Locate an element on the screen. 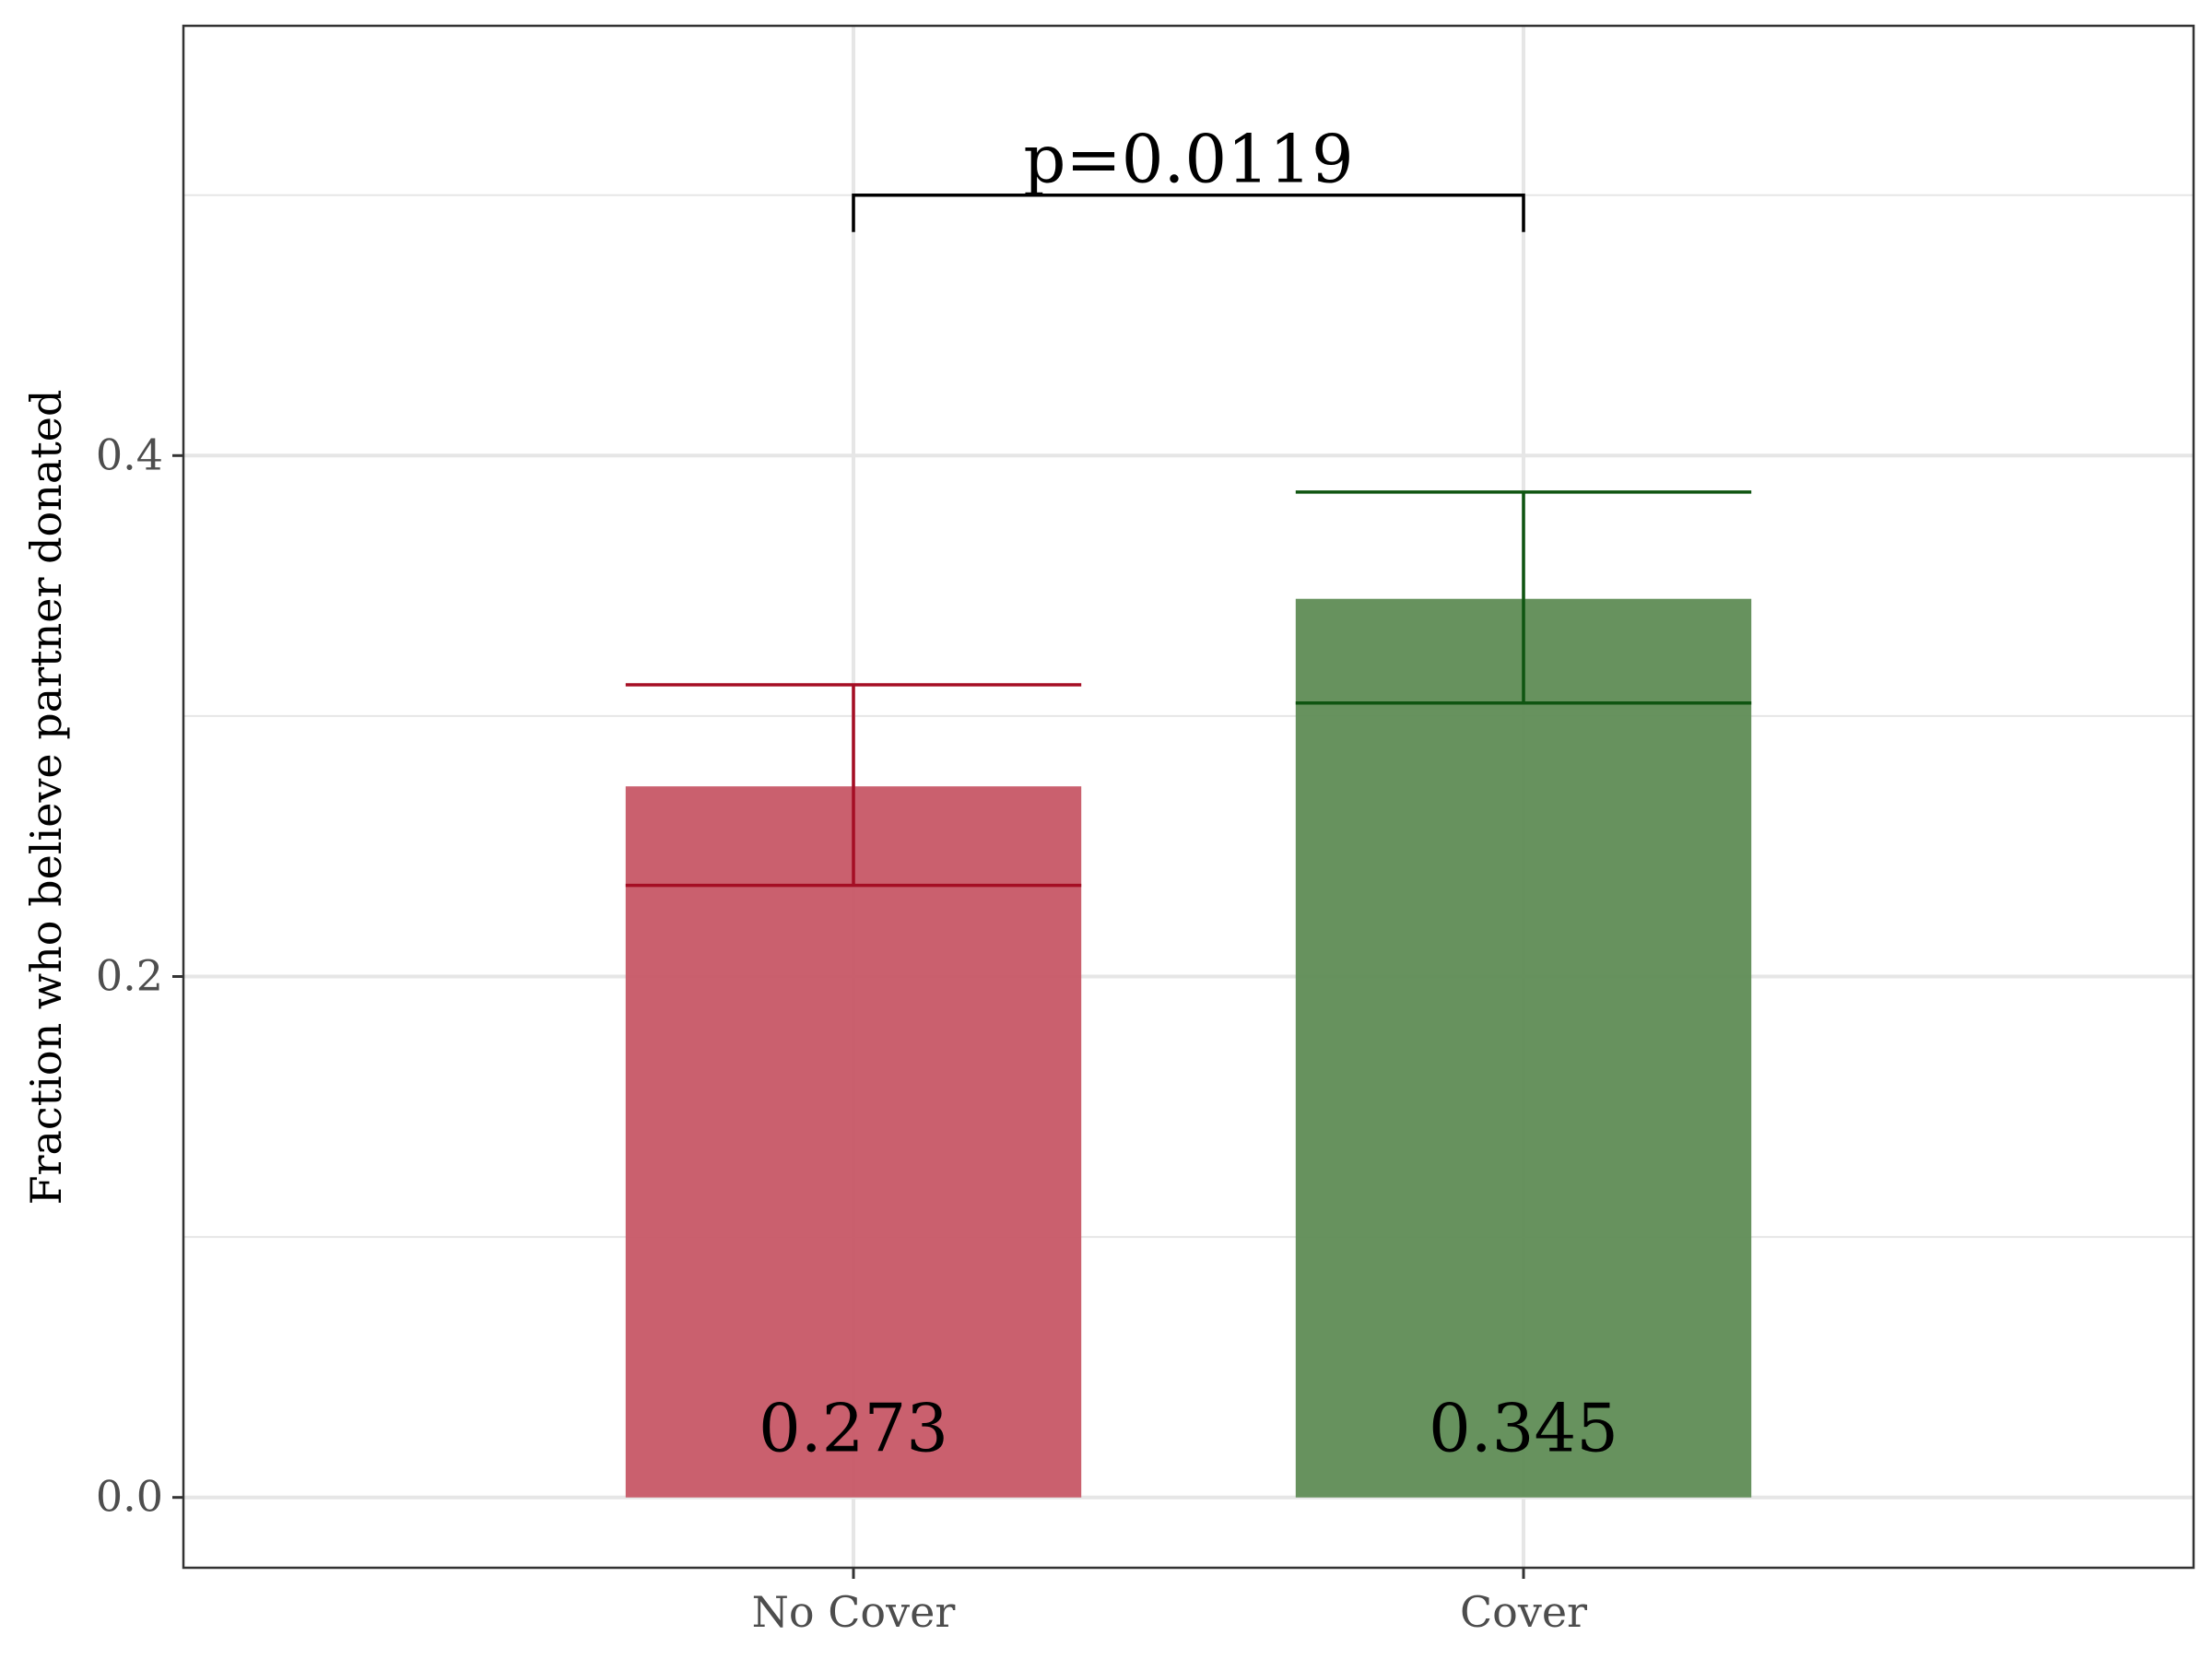 The height and width of the screenshot is (1659, 2212). y-axis-title: Fraction who believe partner donated is located at coordinates (46, 798).